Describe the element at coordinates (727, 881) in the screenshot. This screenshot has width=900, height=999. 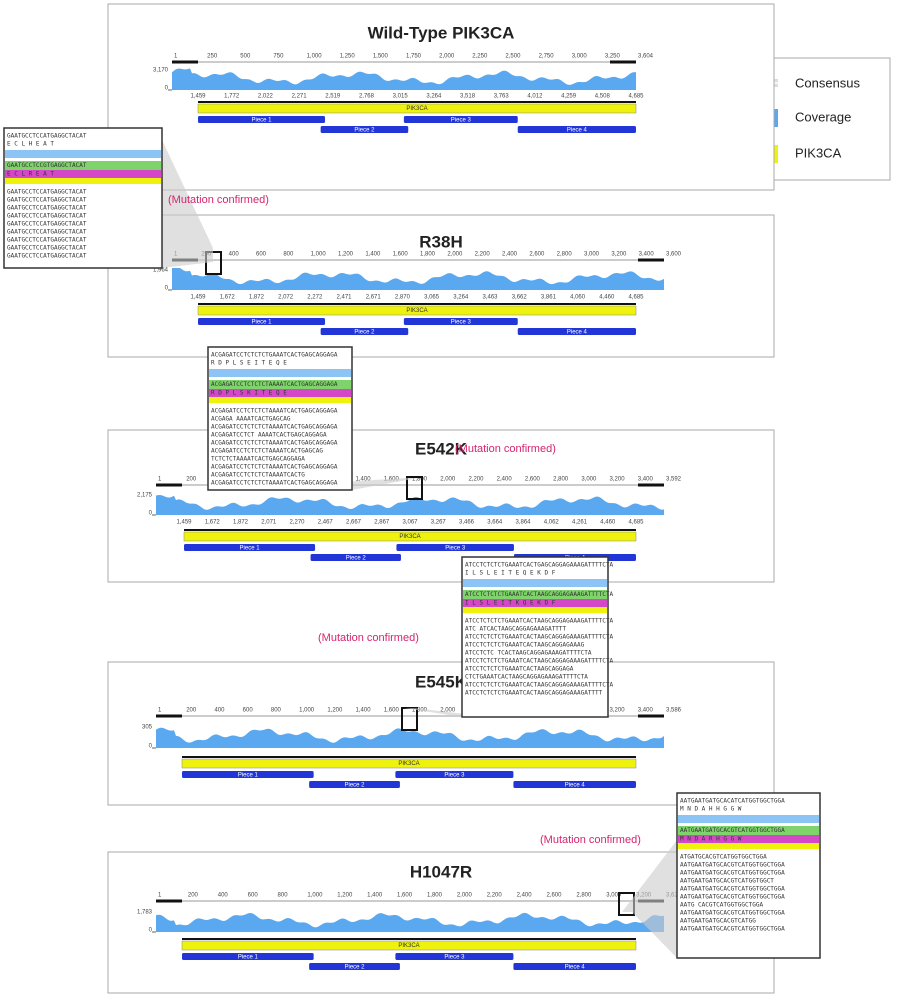
I see `inset-read: AATGAATGATGCACGTCATGGTGGCT` at that location.